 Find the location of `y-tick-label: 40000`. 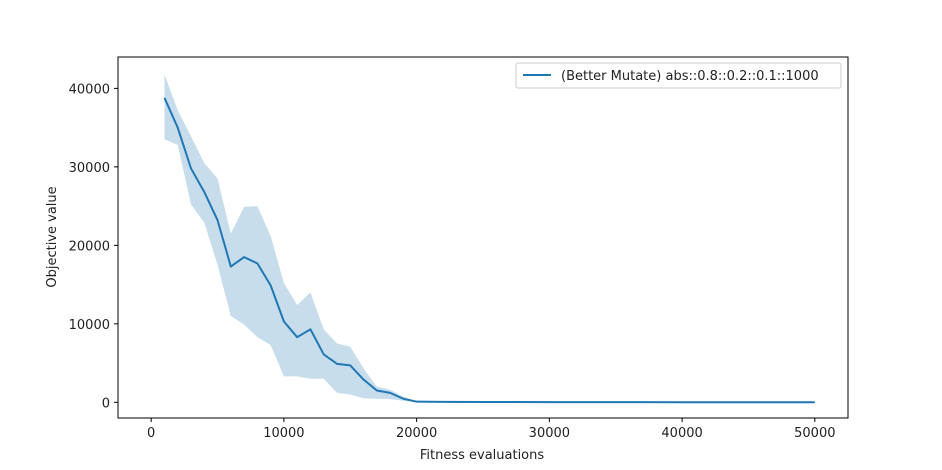

y-tick-label: 40000 is located at coordinates (89, 89).